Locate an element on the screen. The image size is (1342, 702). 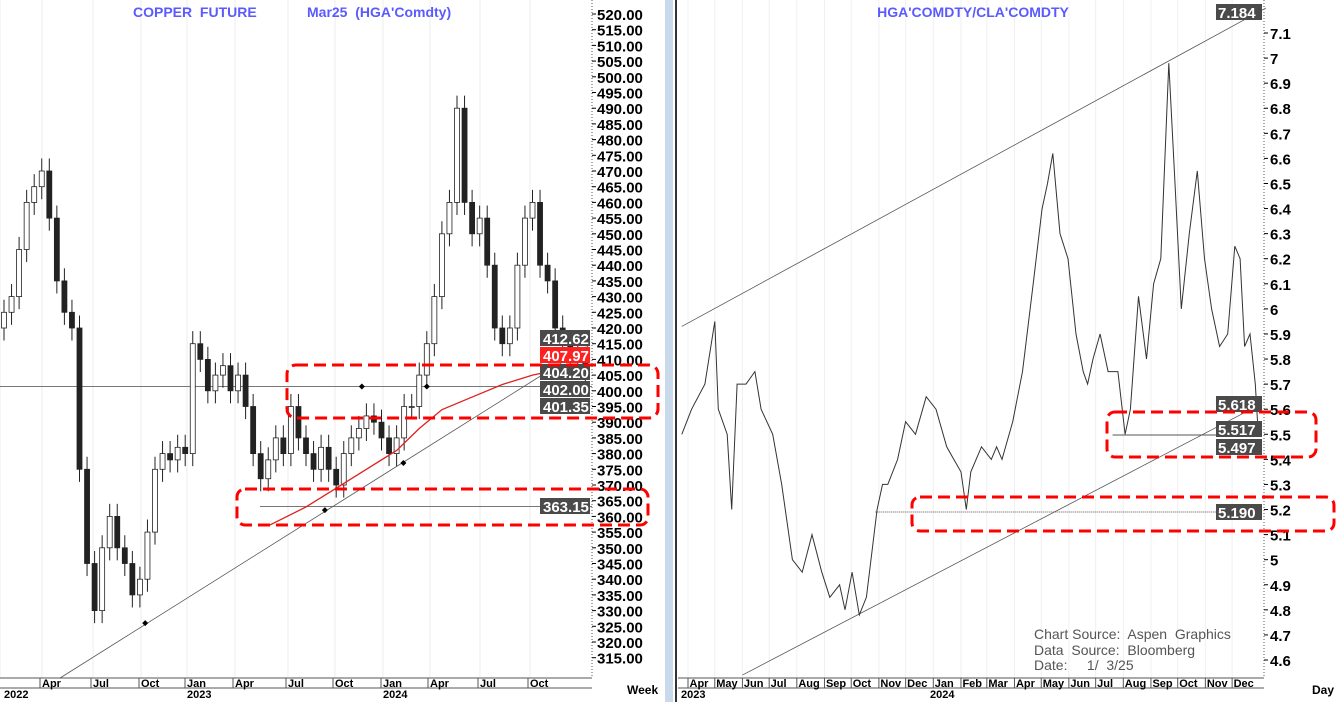
y-tick-label: 485.00 is located at coordinates (620, 125).